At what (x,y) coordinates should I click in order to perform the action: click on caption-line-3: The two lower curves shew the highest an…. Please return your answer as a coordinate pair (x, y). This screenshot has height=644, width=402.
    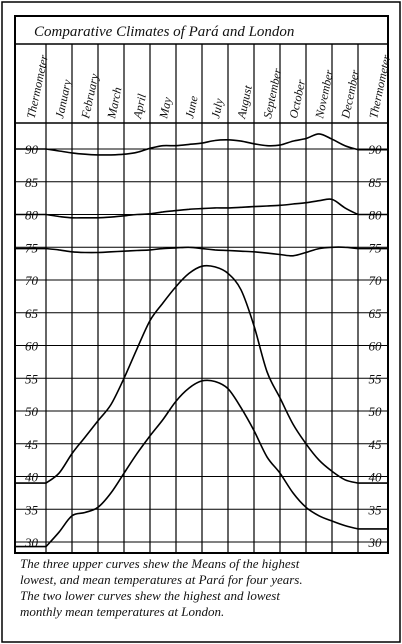
    Looking at the image, I should click on (150, 595).